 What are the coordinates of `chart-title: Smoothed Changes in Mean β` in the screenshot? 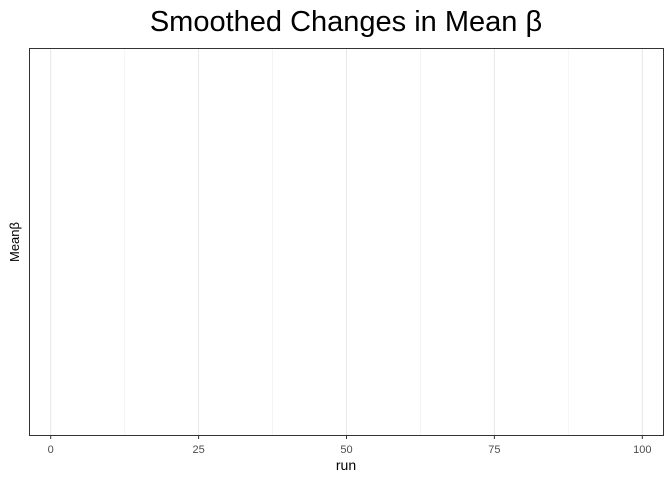 It's located at (346, 22).